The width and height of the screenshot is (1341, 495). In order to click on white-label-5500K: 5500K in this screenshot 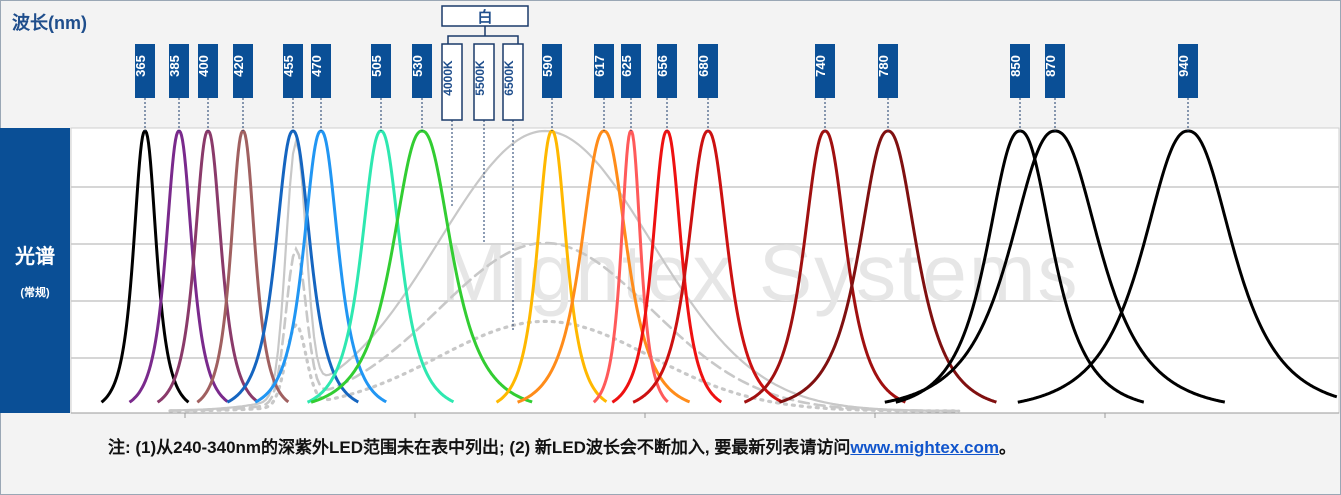, I will do `click(480, 78)`.